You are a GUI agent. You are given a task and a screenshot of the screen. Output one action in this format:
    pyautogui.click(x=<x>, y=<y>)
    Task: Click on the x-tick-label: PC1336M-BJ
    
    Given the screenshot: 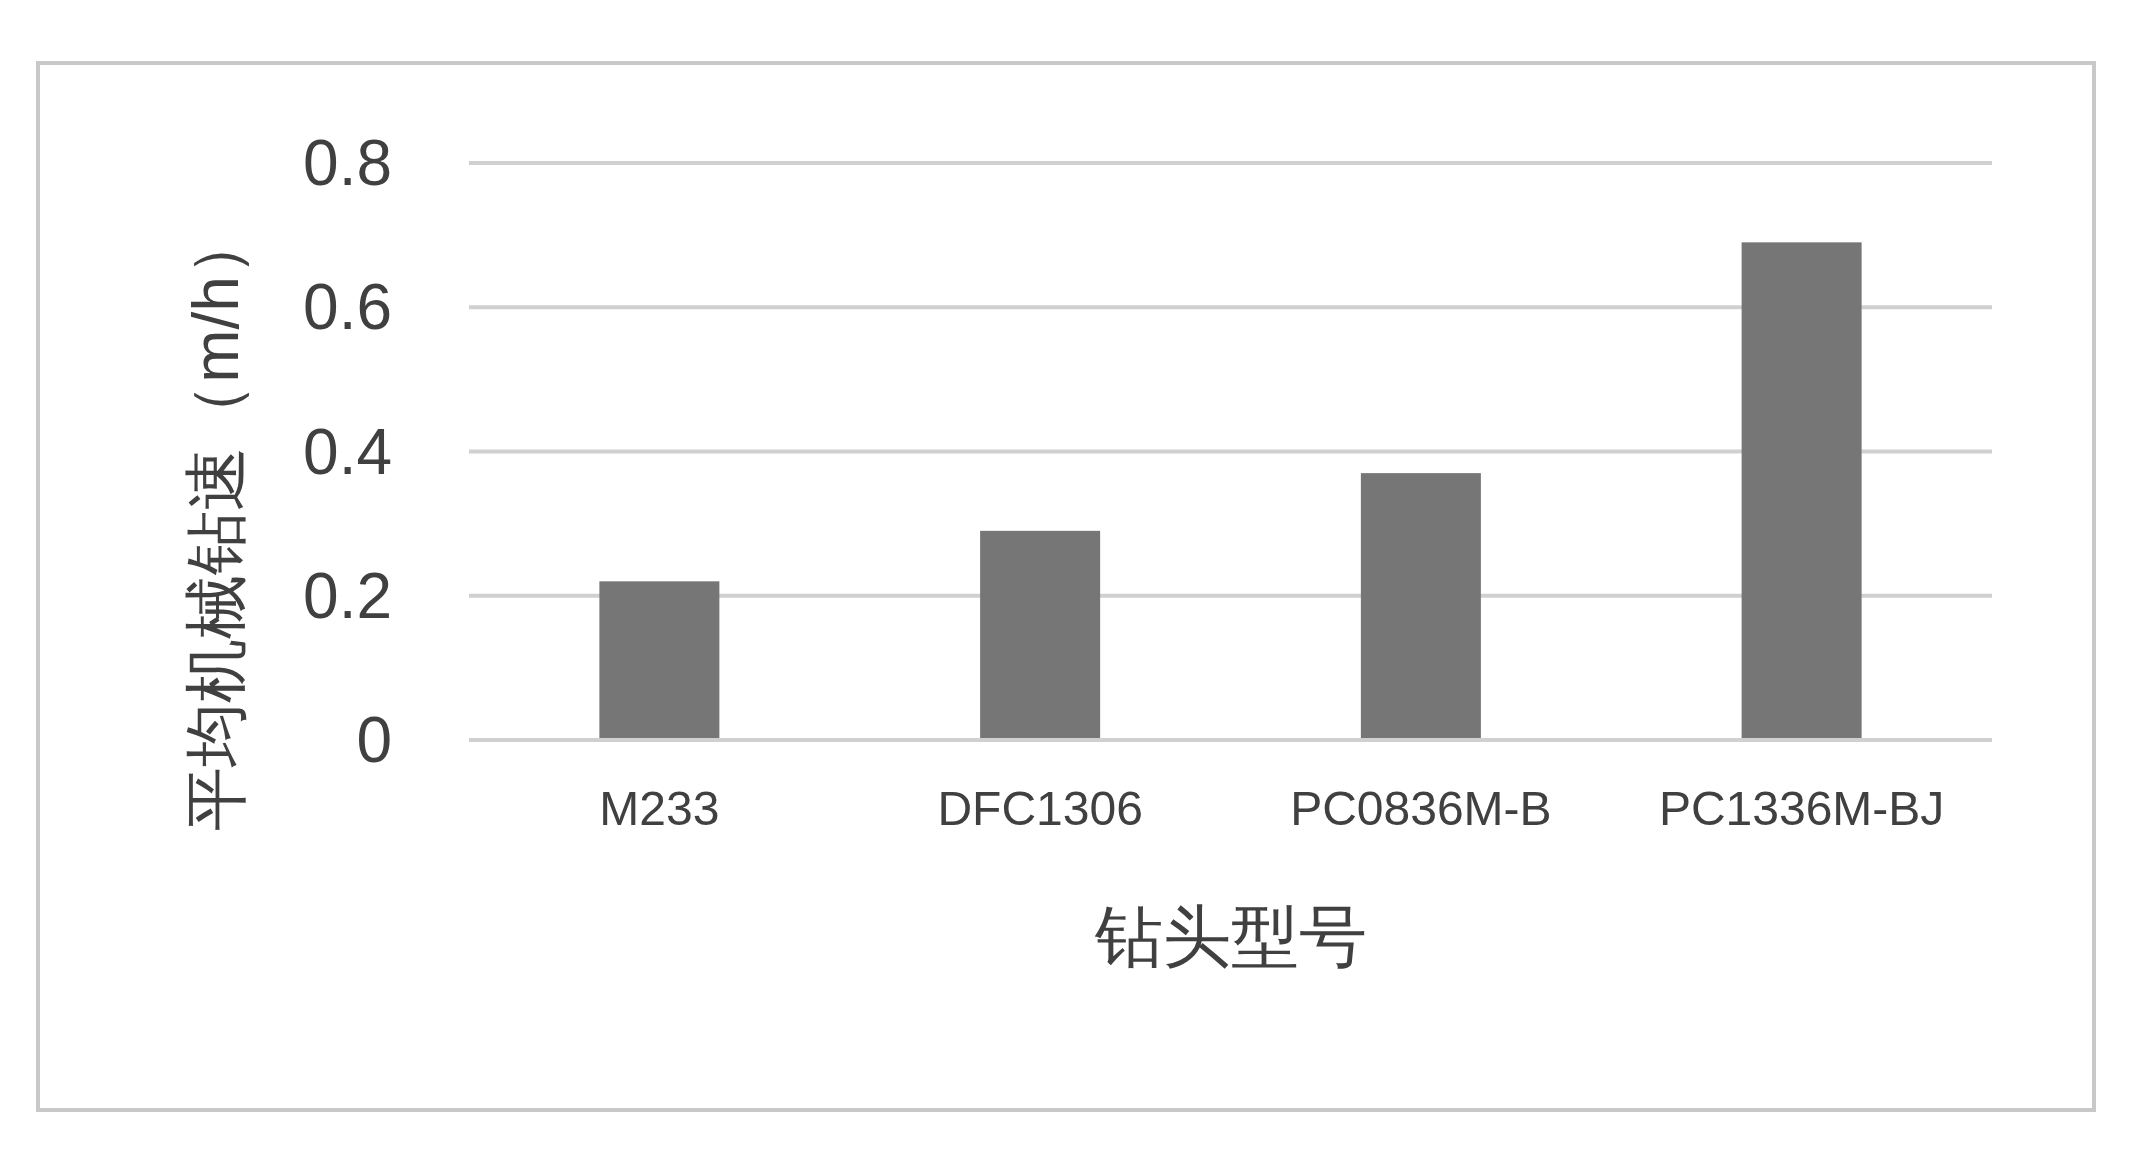 What is the action you would take?
    pyautogui.click(x=1801, y=808)
    